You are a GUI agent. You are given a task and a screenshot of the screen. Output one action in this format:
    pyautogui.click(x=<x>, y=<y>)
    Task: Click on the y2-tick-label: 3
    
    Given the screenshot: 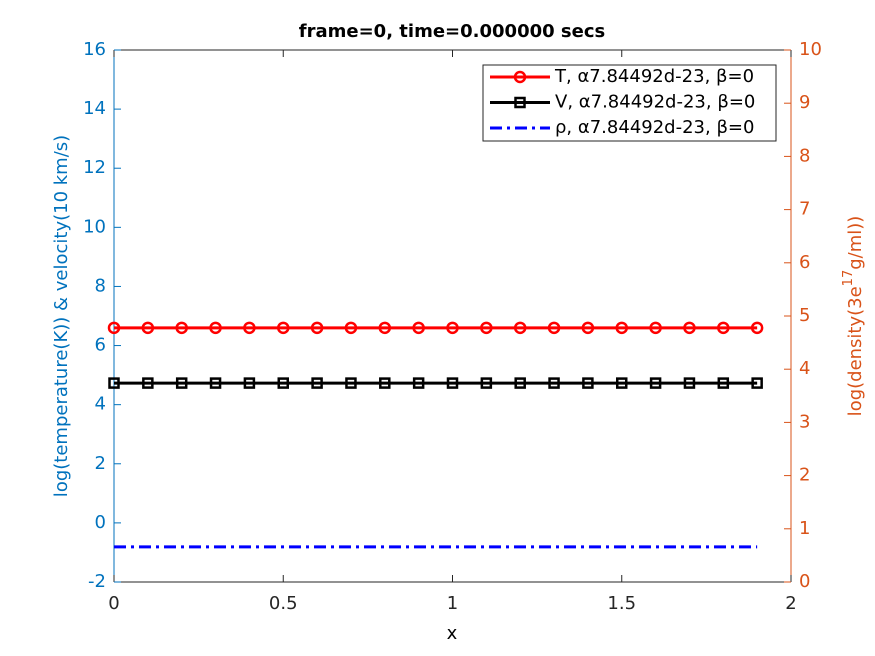 What is the action you would take?
    pyautogui.click(x=804, y=421)
    